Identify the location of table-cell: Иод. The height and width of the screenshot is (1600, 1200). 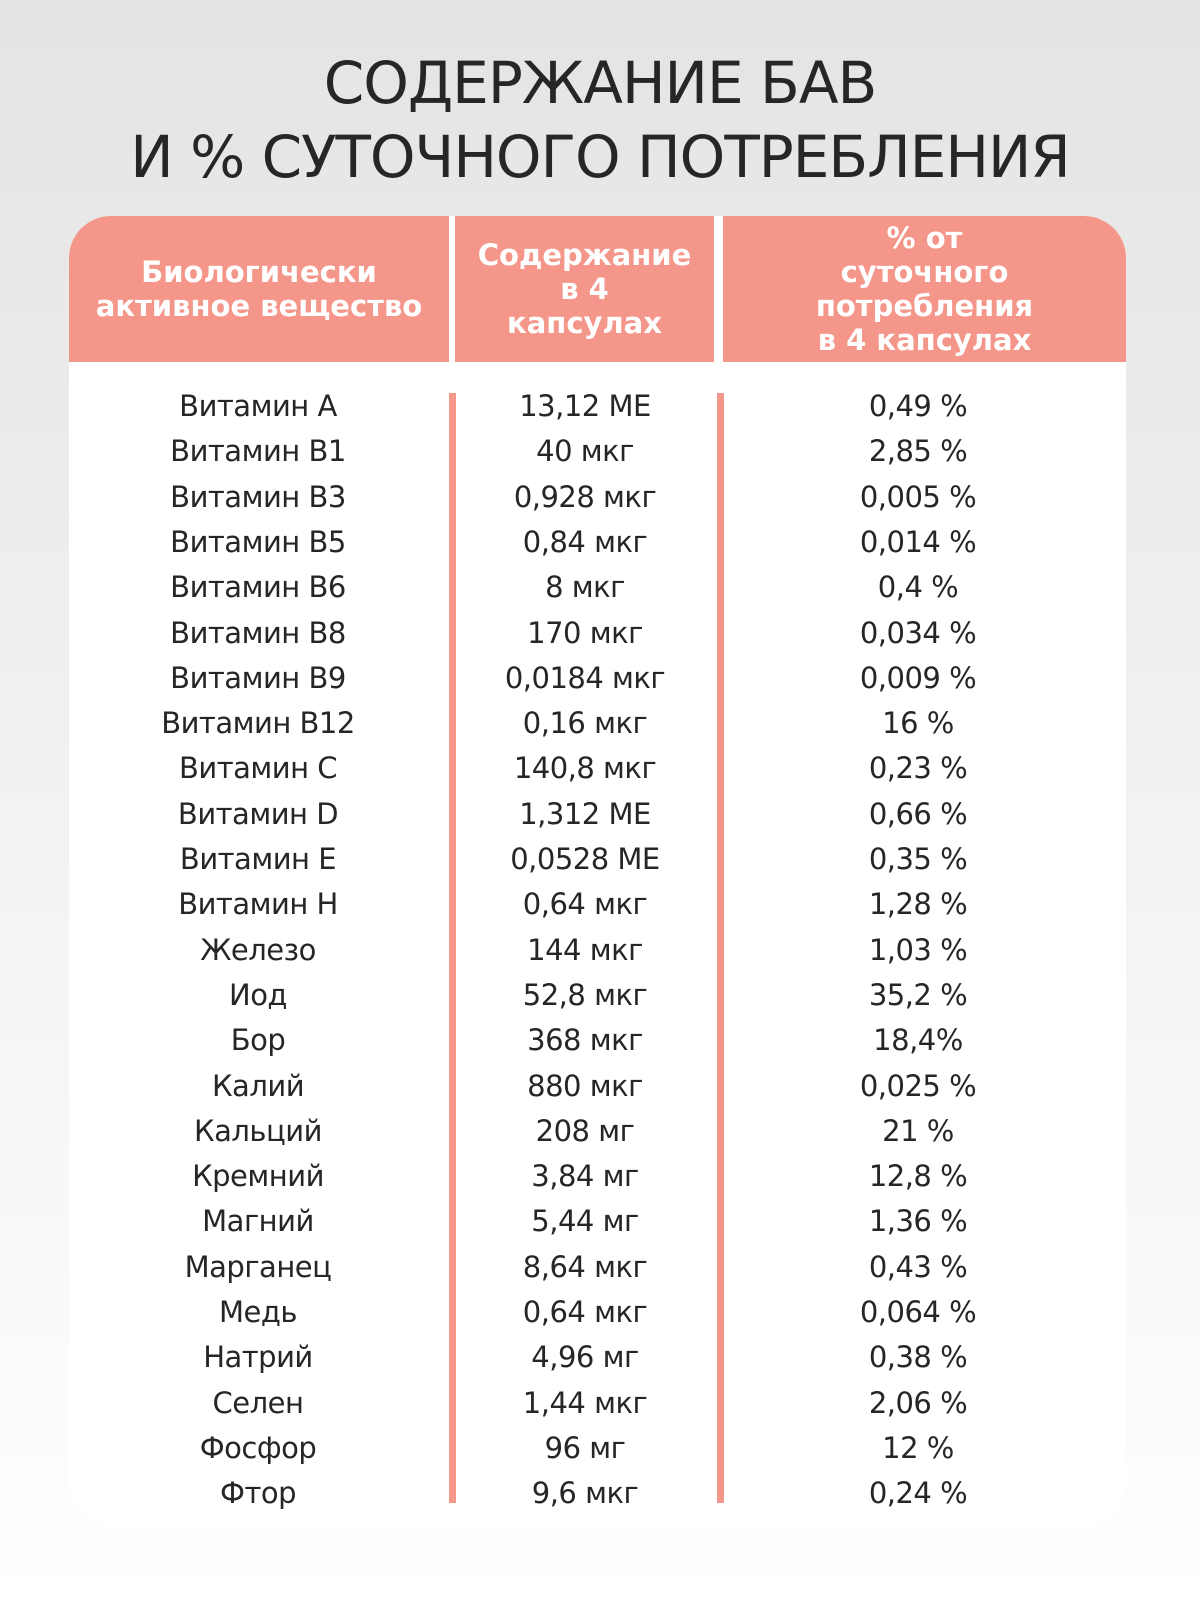
(258, 994).